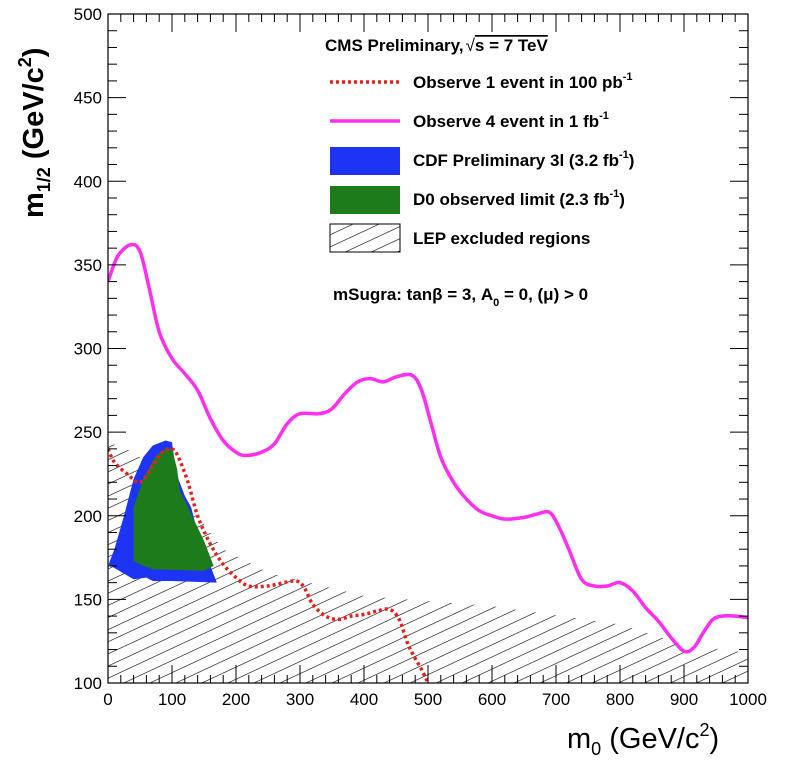 This screenshot has width=788, height=760. Describe the element at coordinates (501, 238) in the screenshot. I see `legend-label-lep: LEP excluded regions` at that location.